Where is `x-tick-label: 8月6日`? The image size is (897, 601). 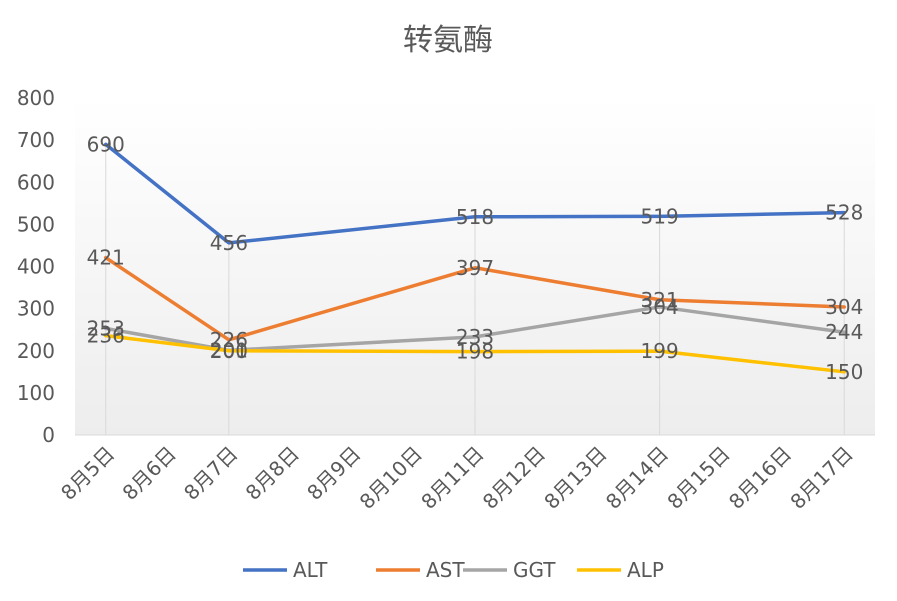 x-tick-label: 8月6日 is located at coordinates (149, 473).